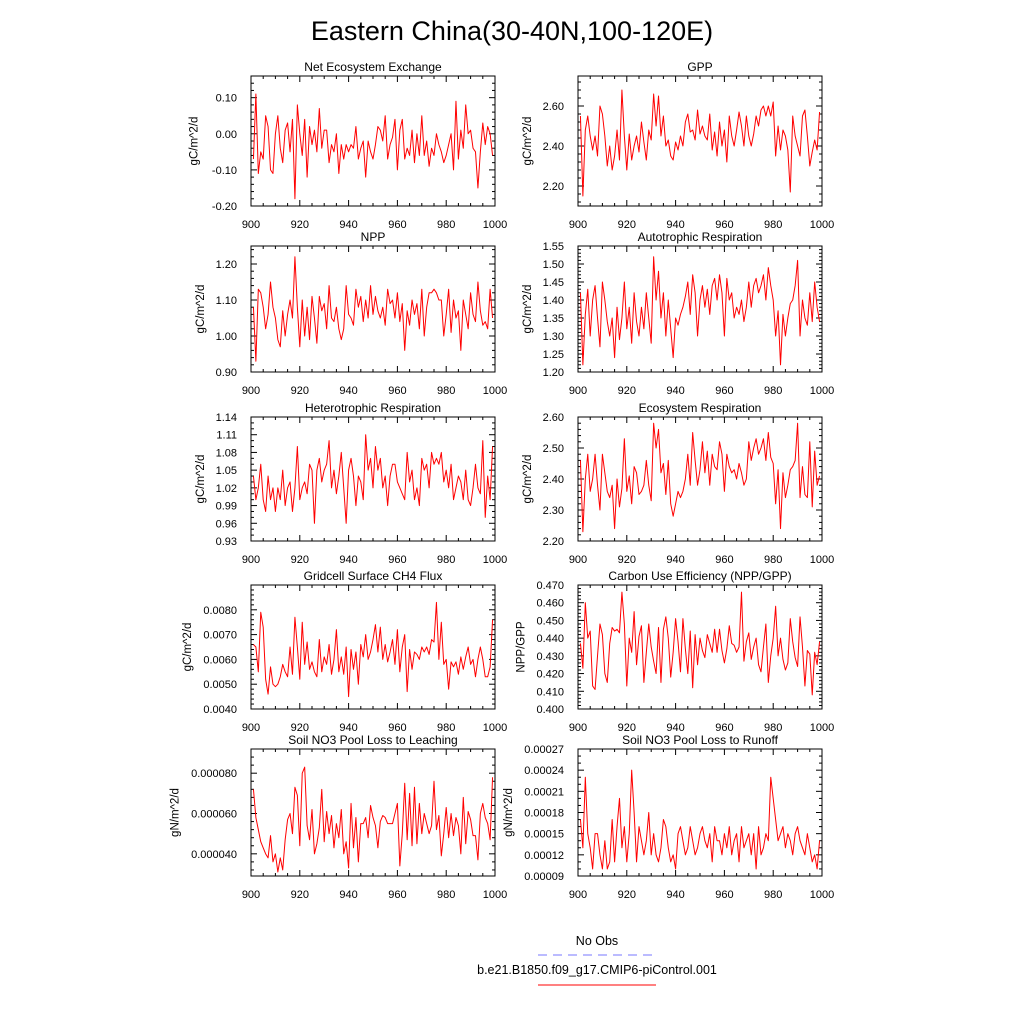 This screenshot has height=1024, width=1024. Describe the element at coordinates (220, 660) in the screenshot. I see `y-tick-label: 0.0060` at that location.